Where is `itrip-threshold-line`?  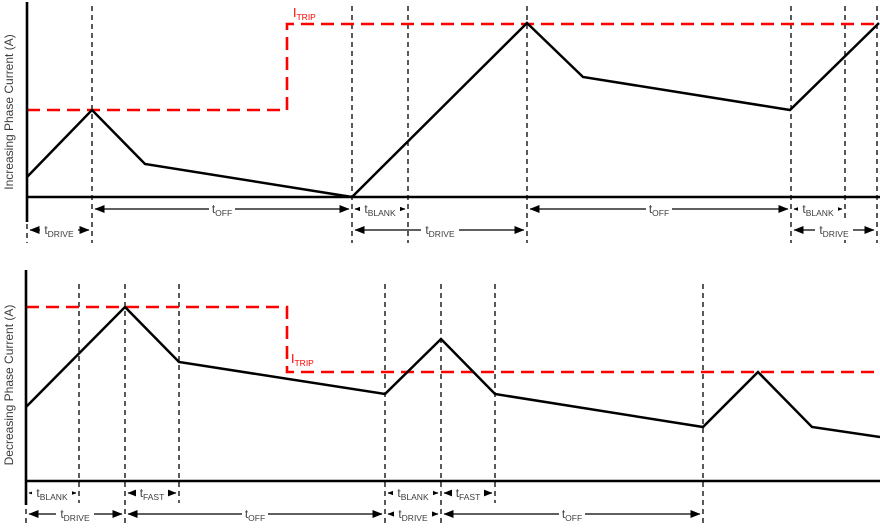 itrip-threshold-line is located at coordinates (453, 339).